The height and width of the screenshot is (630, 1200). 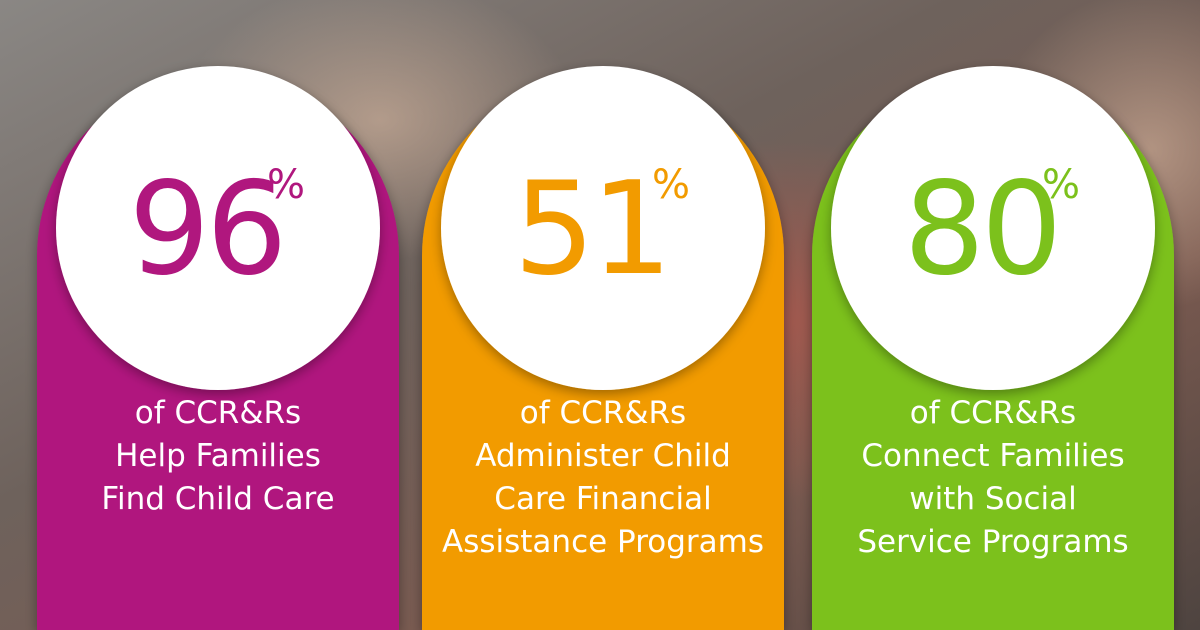 What do you see at coordinates (217, 499) in the screenshot?
I see `stat-description: Find Child Care` at bounding box center [217, 499].